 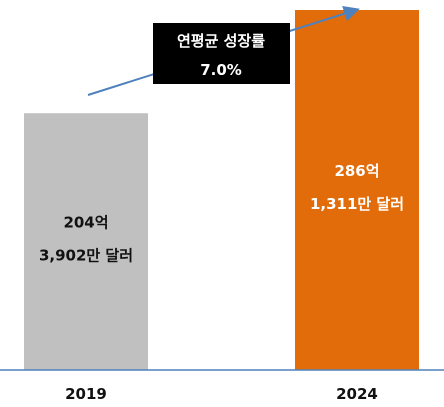 What do you see at coordinates (221, 70) in the screenshot?
I see `cagr-value: 7.0%` at bounding box center [221, 70].